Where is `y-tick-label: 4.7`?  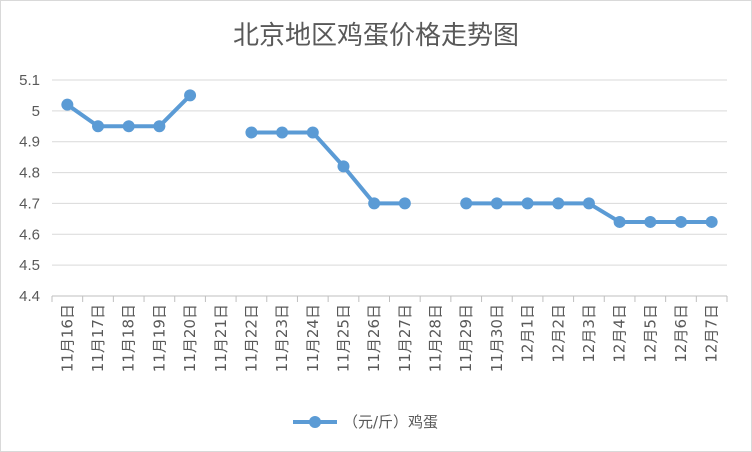
y-tick-label: 4.7 is located at coordinates (29, 203).